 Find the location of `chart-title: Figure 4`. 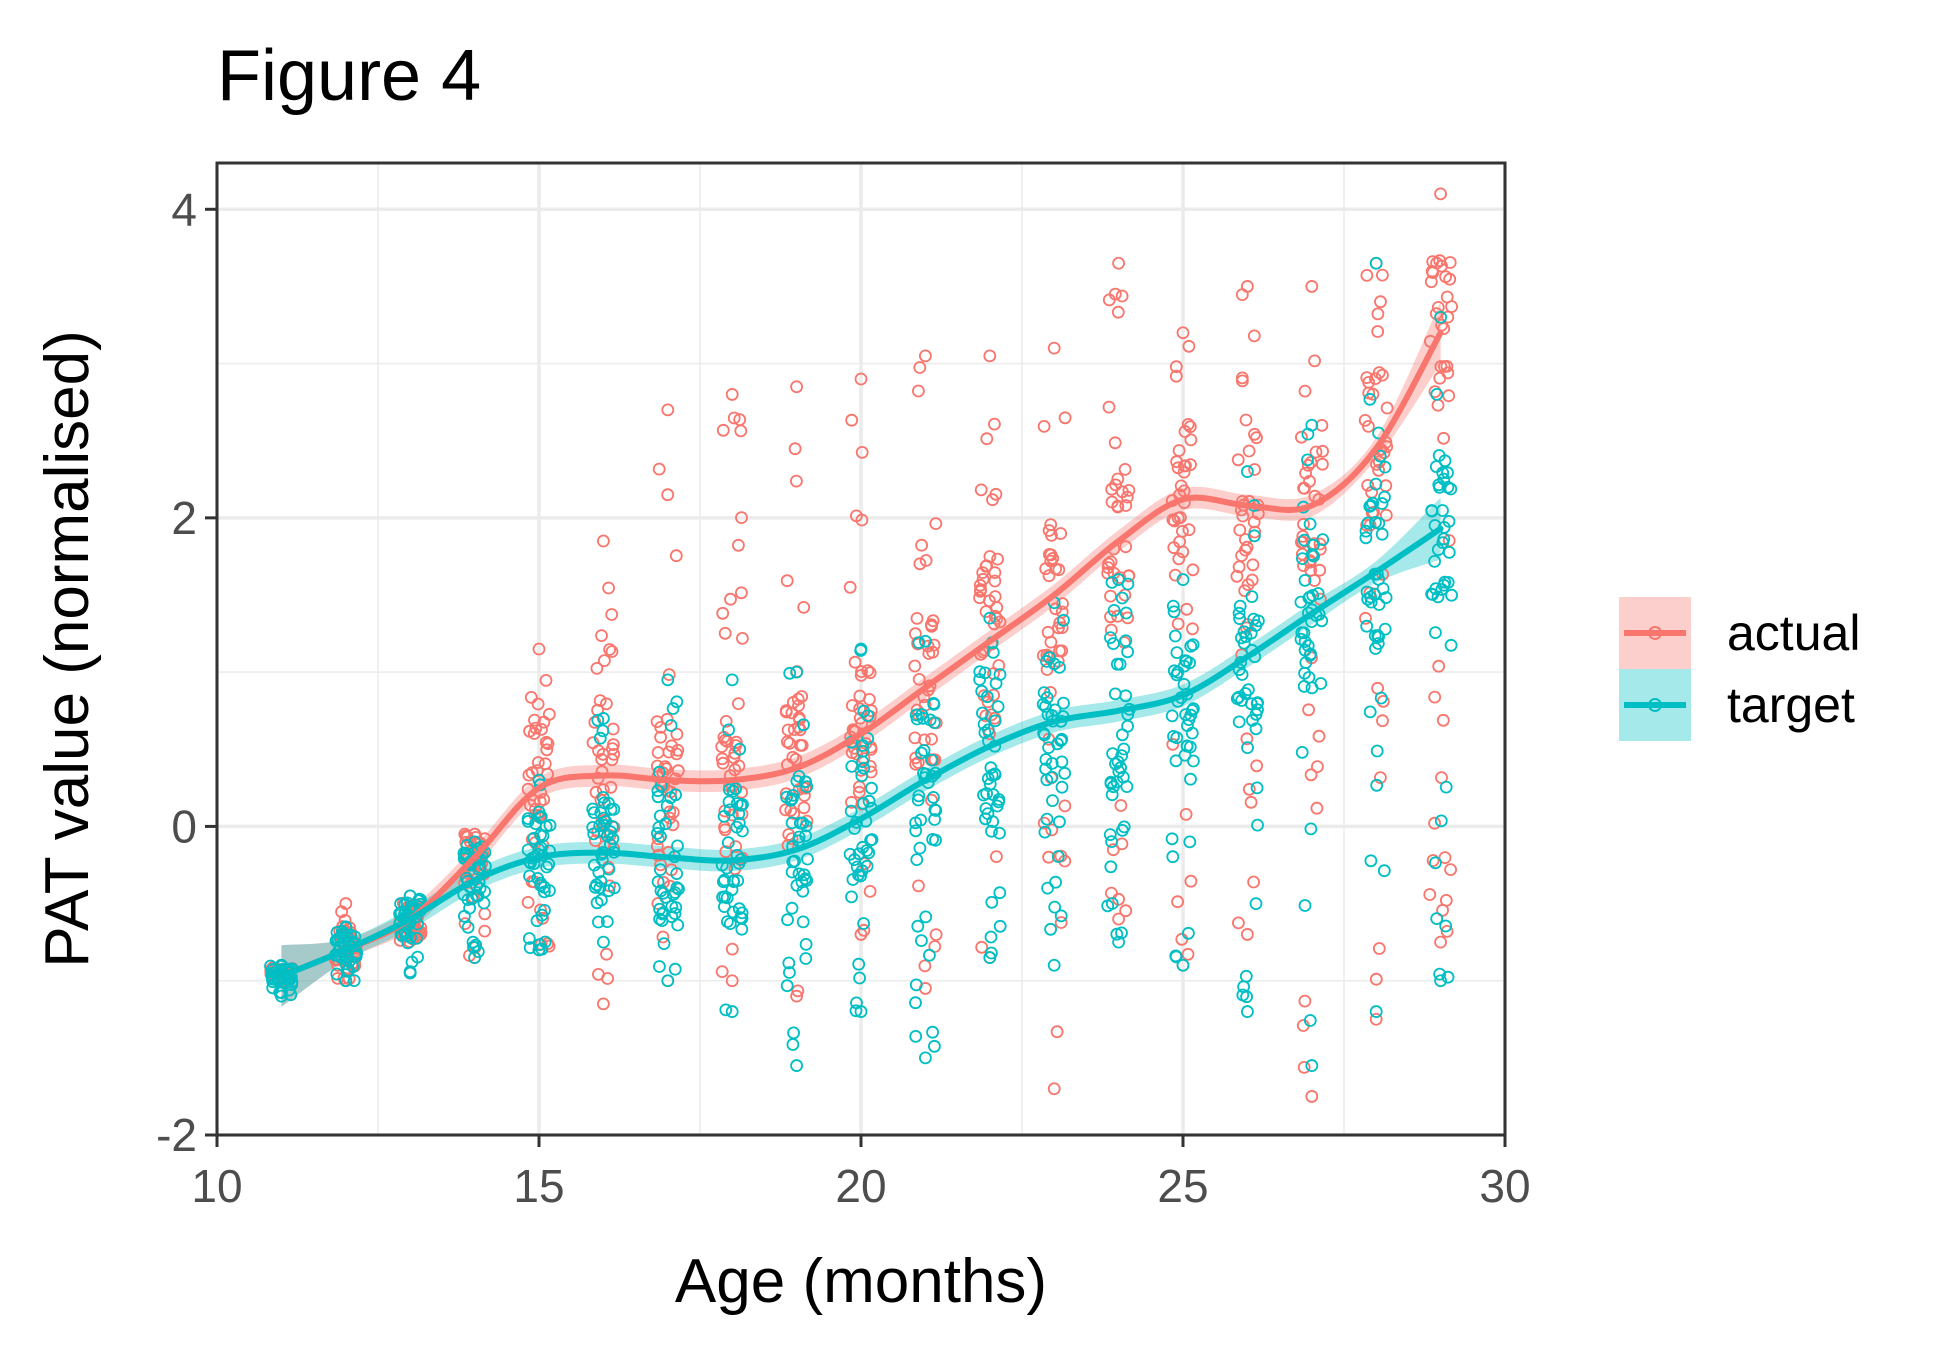

chart-title: Figure 4 is located at coordinates (349, 76).